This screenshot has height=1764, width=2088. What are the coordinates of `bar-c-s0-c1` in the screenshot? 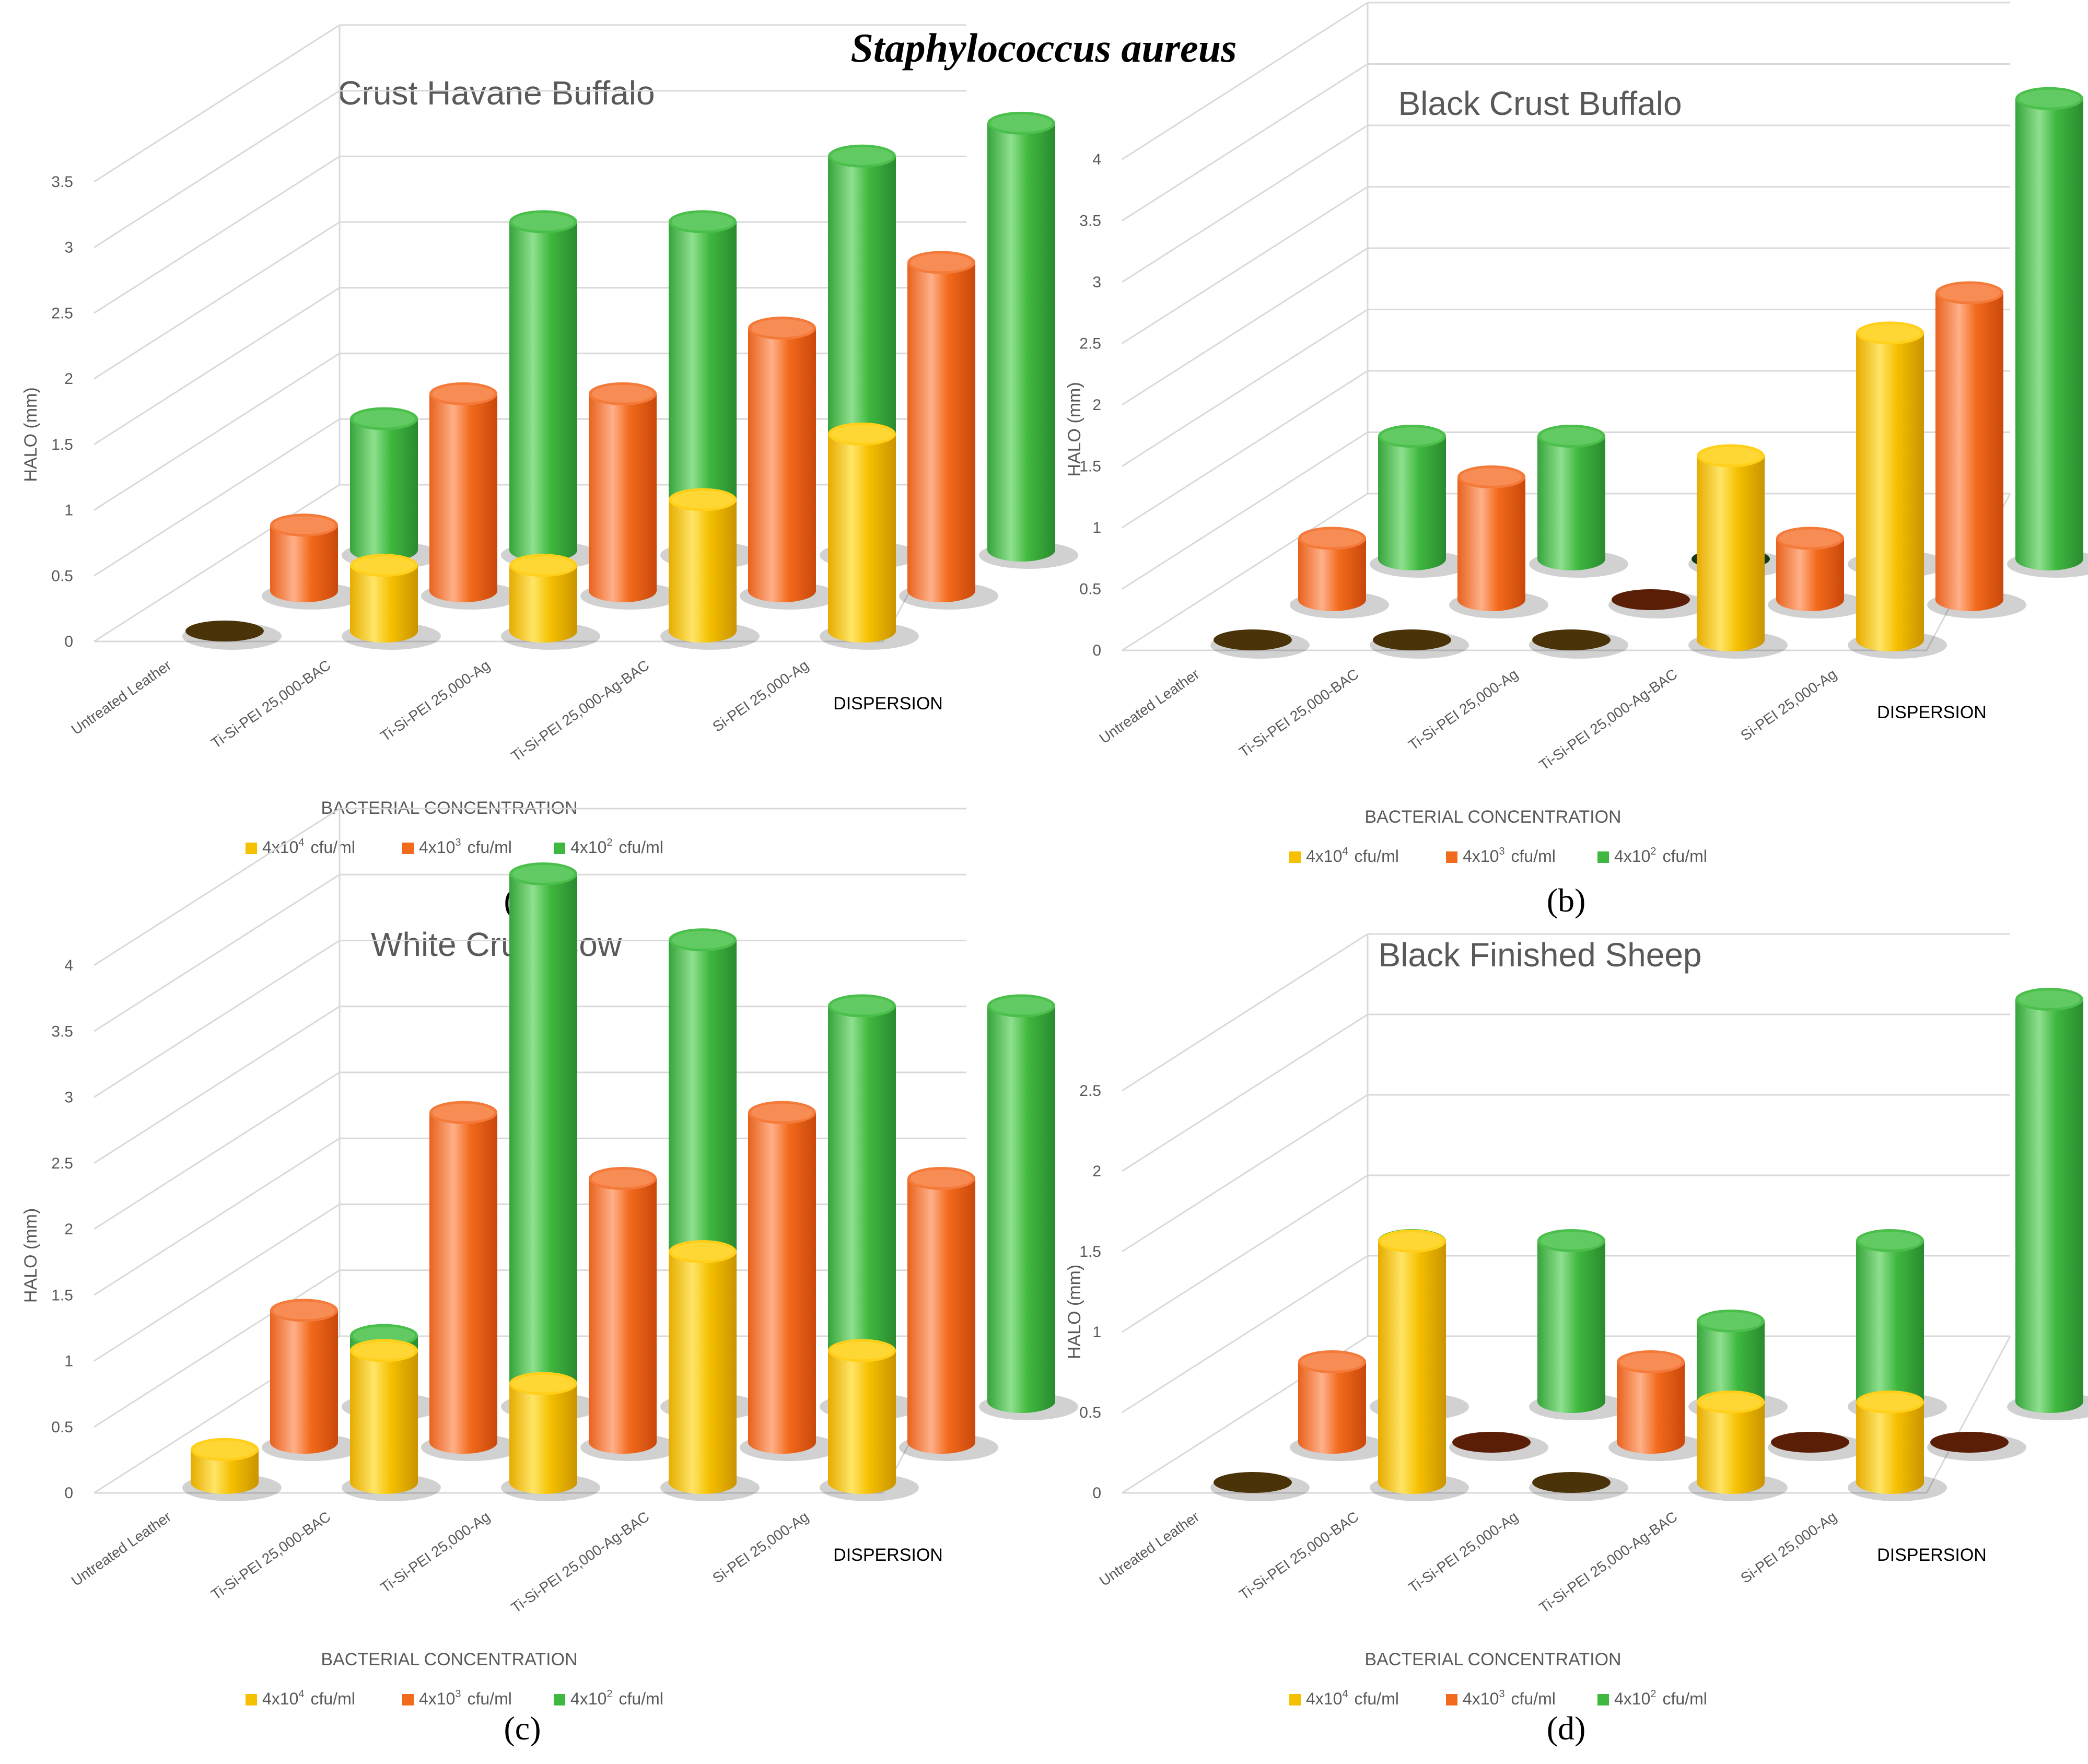 It's located at (391, 1420).